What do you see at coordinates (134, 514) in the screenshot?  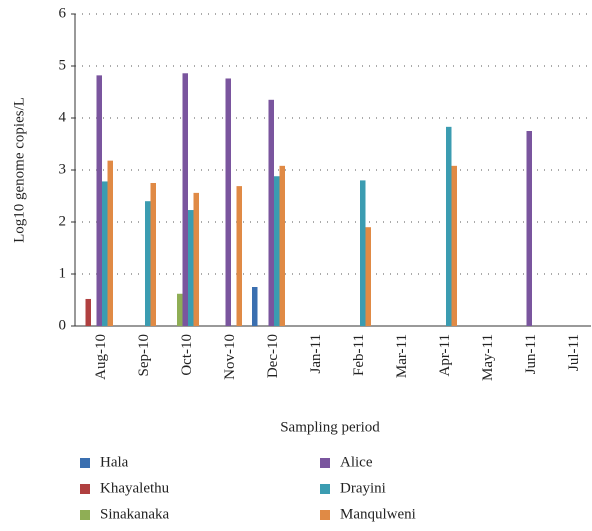 I see `legend-label: Sinakanaka` at bounding box center [134, 514].